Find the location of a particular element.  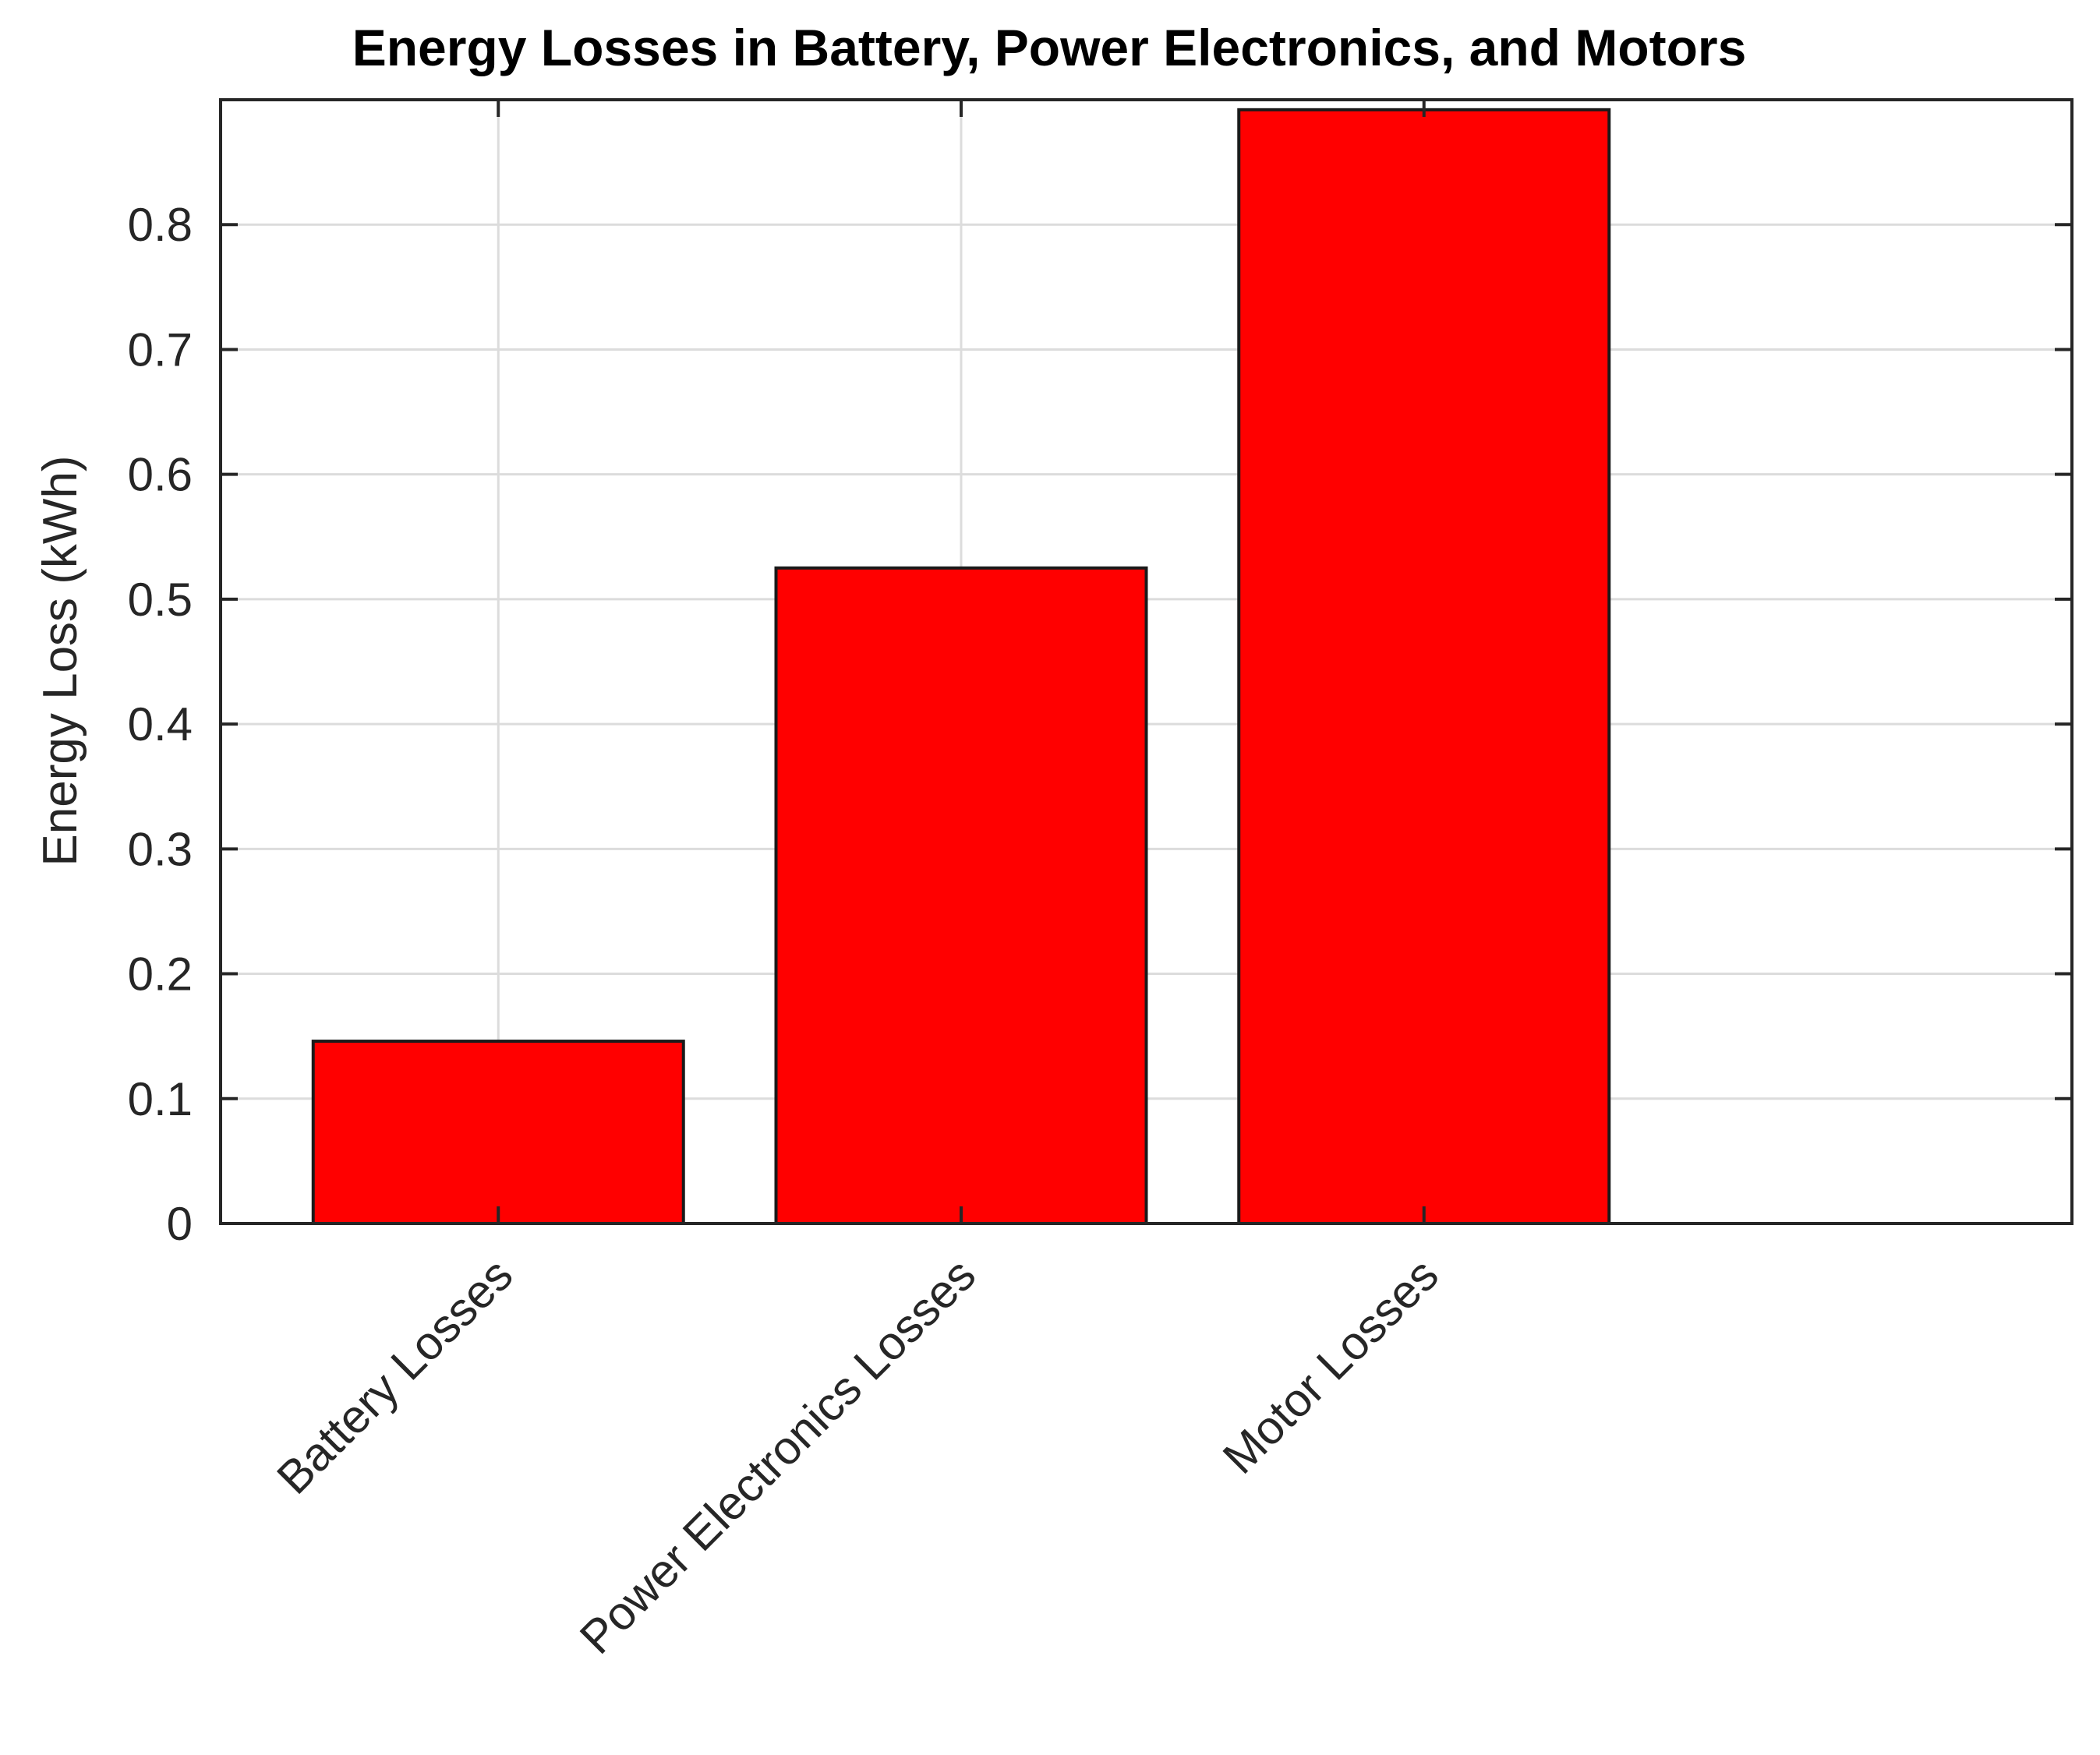

y-tick-label-0: 0 is located at coordinates (180, 1224).